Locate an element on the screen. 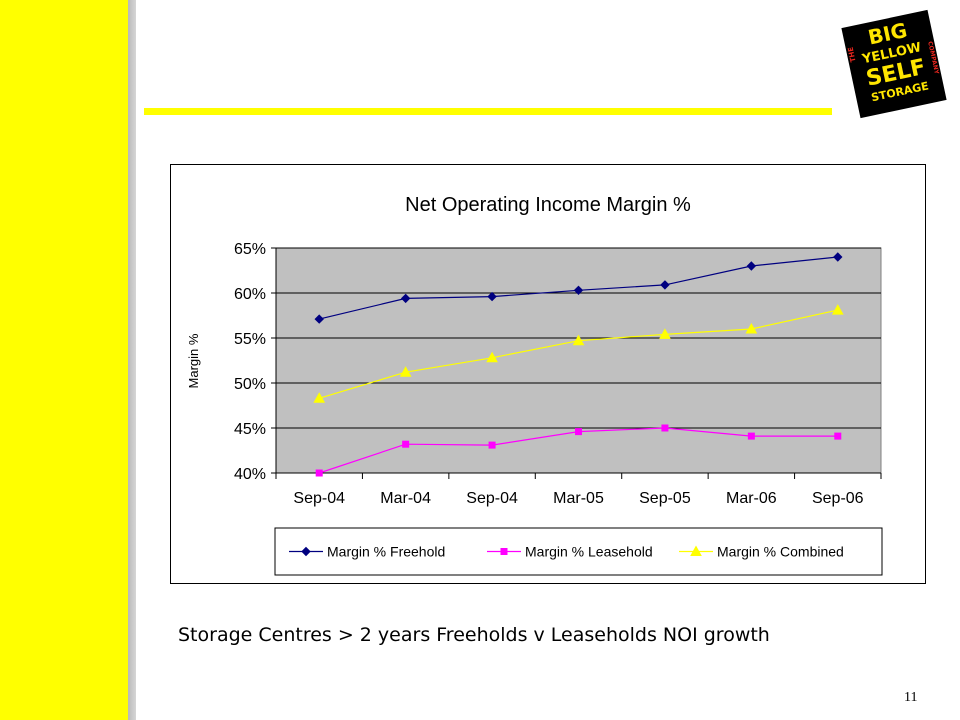  y-tick-label: 40% is located at coordinates (250, 474).